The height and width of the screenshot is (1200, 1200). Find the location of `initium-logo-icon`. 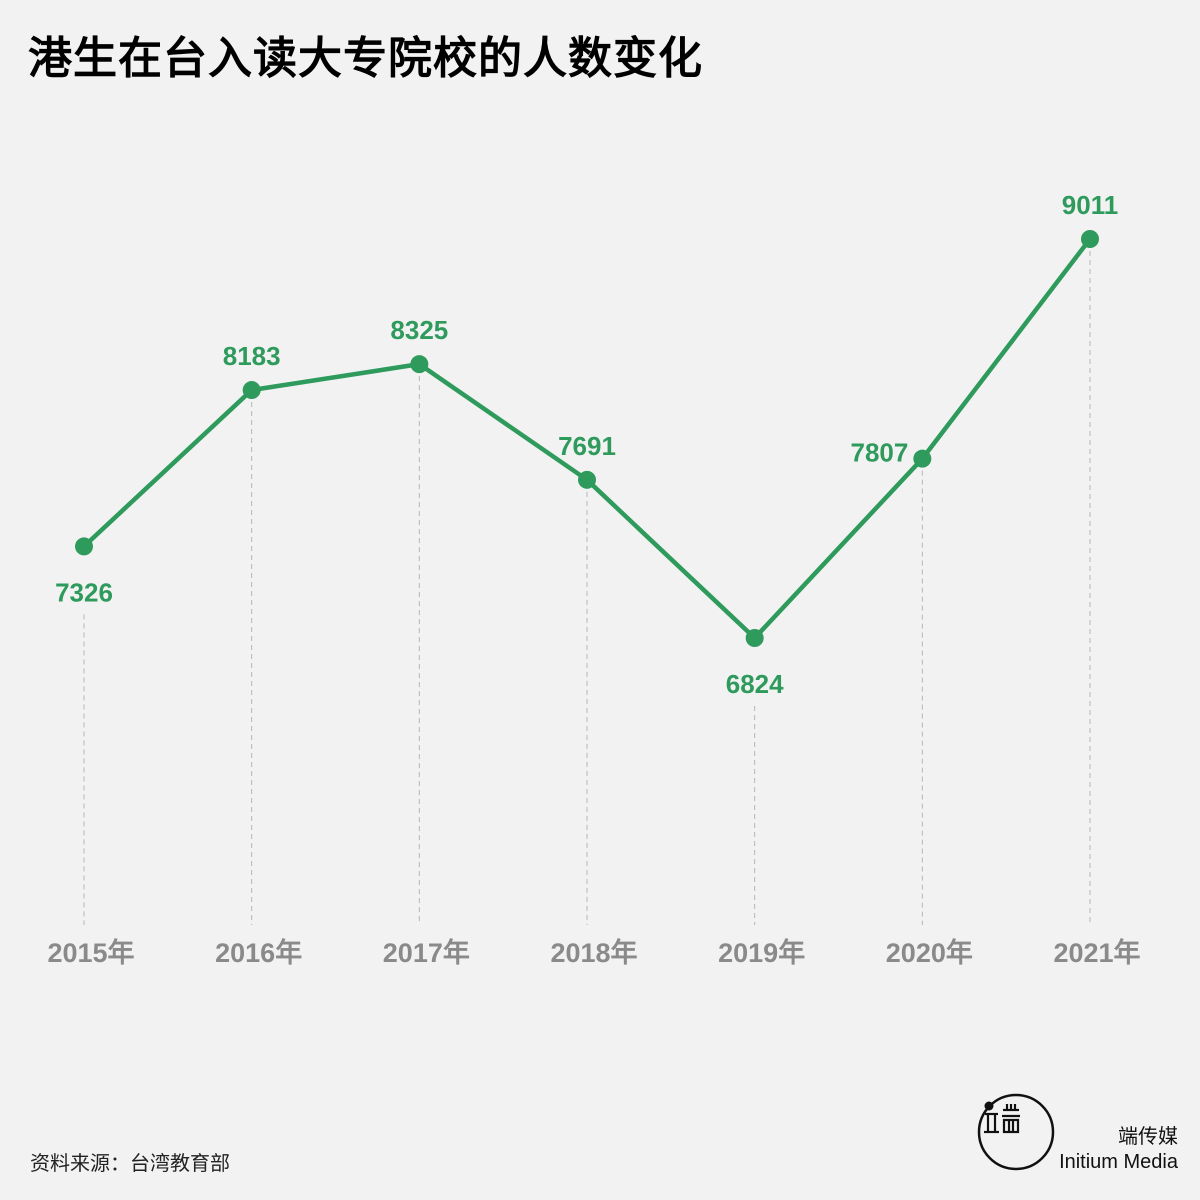

initium-logo-icon is located at coordinates (1016, 1132).